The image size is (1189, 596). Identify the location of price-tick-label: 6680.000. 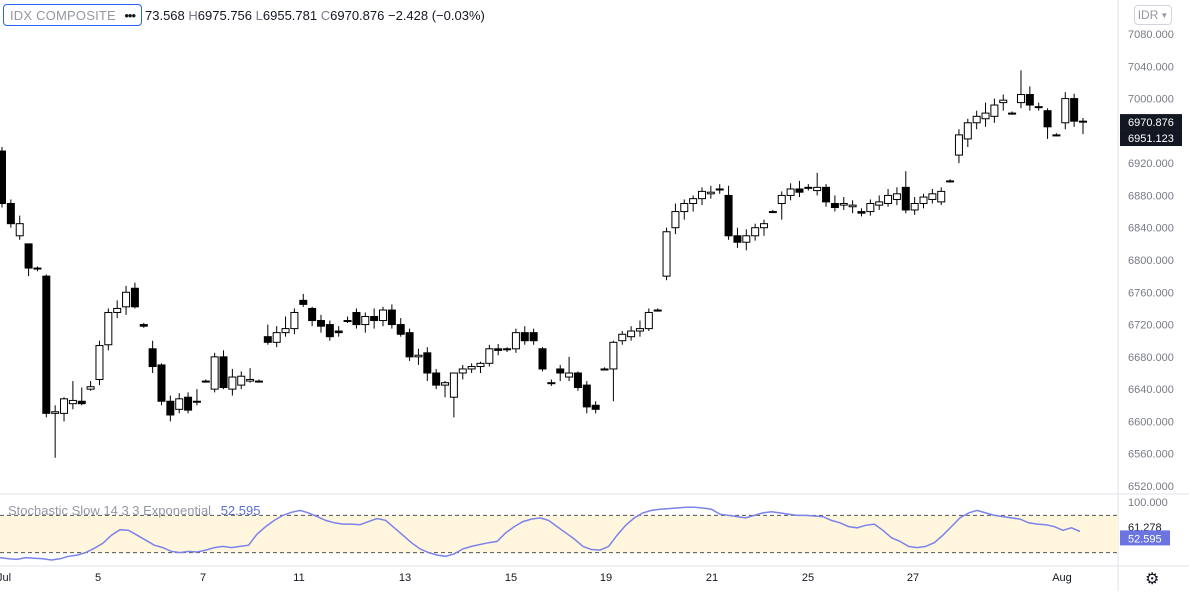
(1151, 358).